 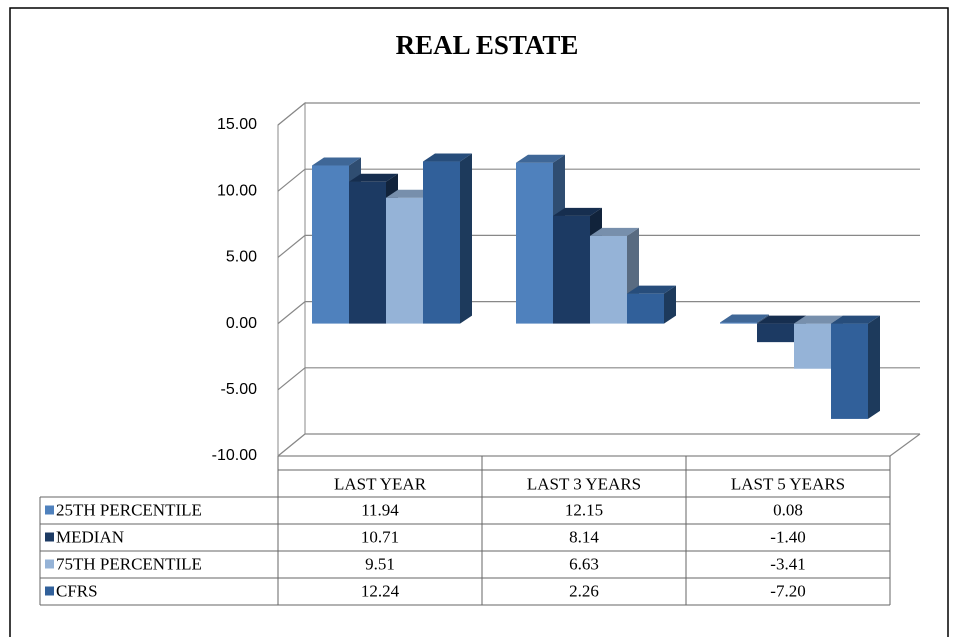 What do you see at coordinates (129, 509) in the screenshot?
I see `legend-label: 25TH PERCENTILE` at bounding box center [129, 509].